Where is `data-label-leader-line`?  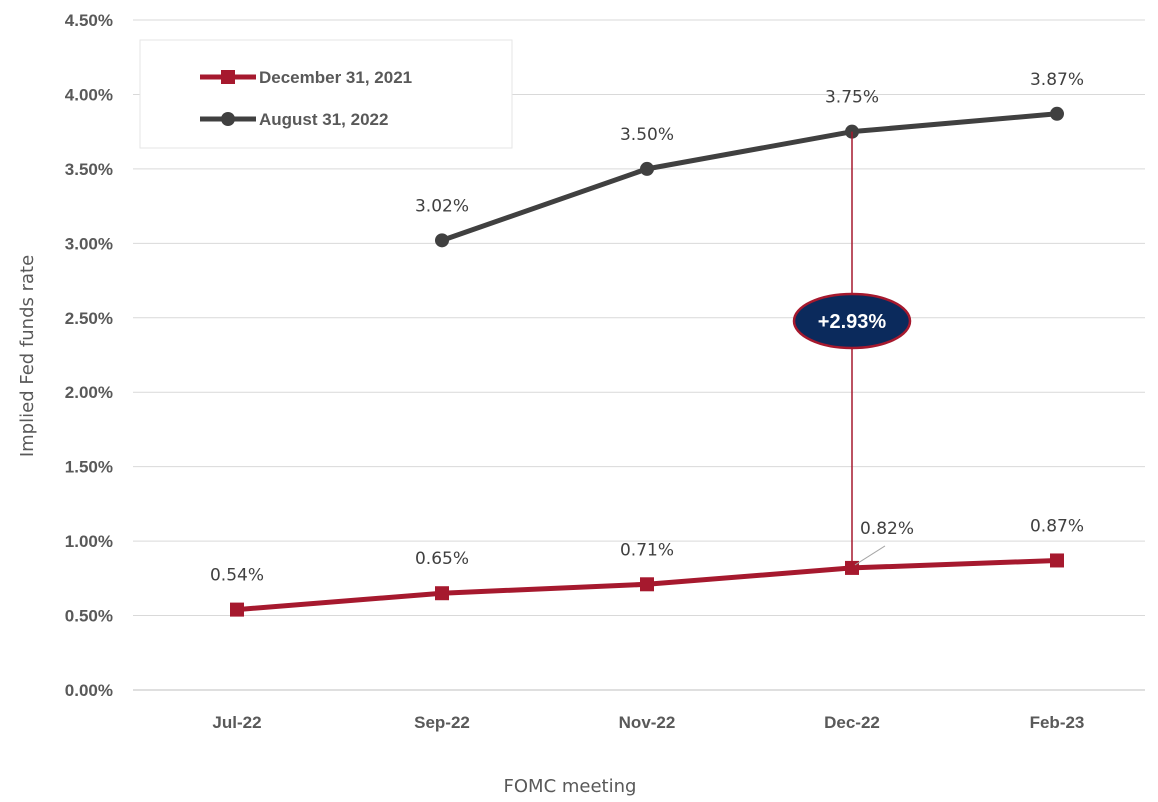 data-label-leader-line is located at coordinates (870, 555).